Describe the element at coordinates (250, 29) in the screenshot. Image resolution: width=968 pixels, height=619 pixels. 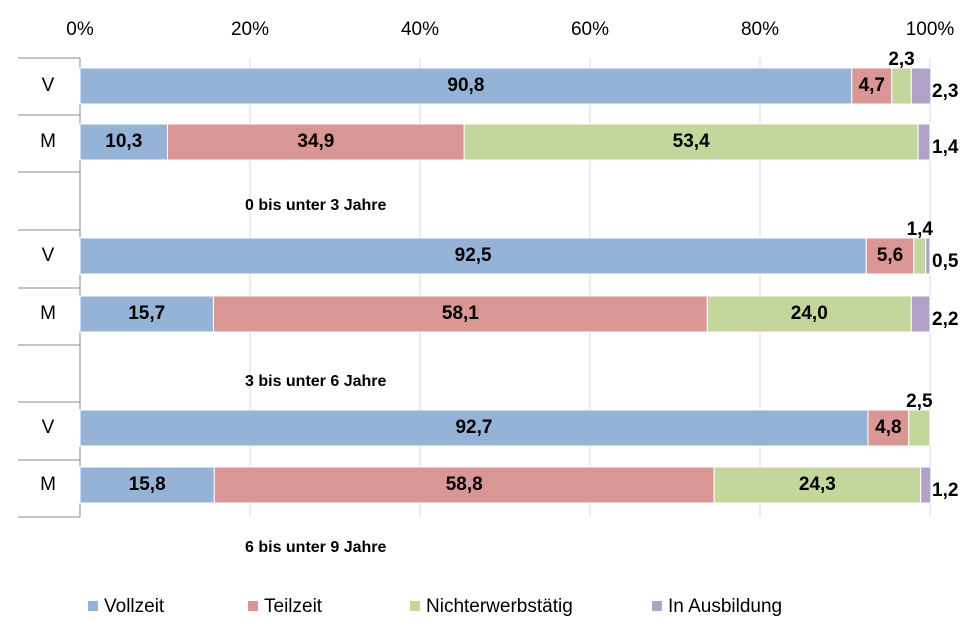
I see `x-tick-label: 20%` at that location.